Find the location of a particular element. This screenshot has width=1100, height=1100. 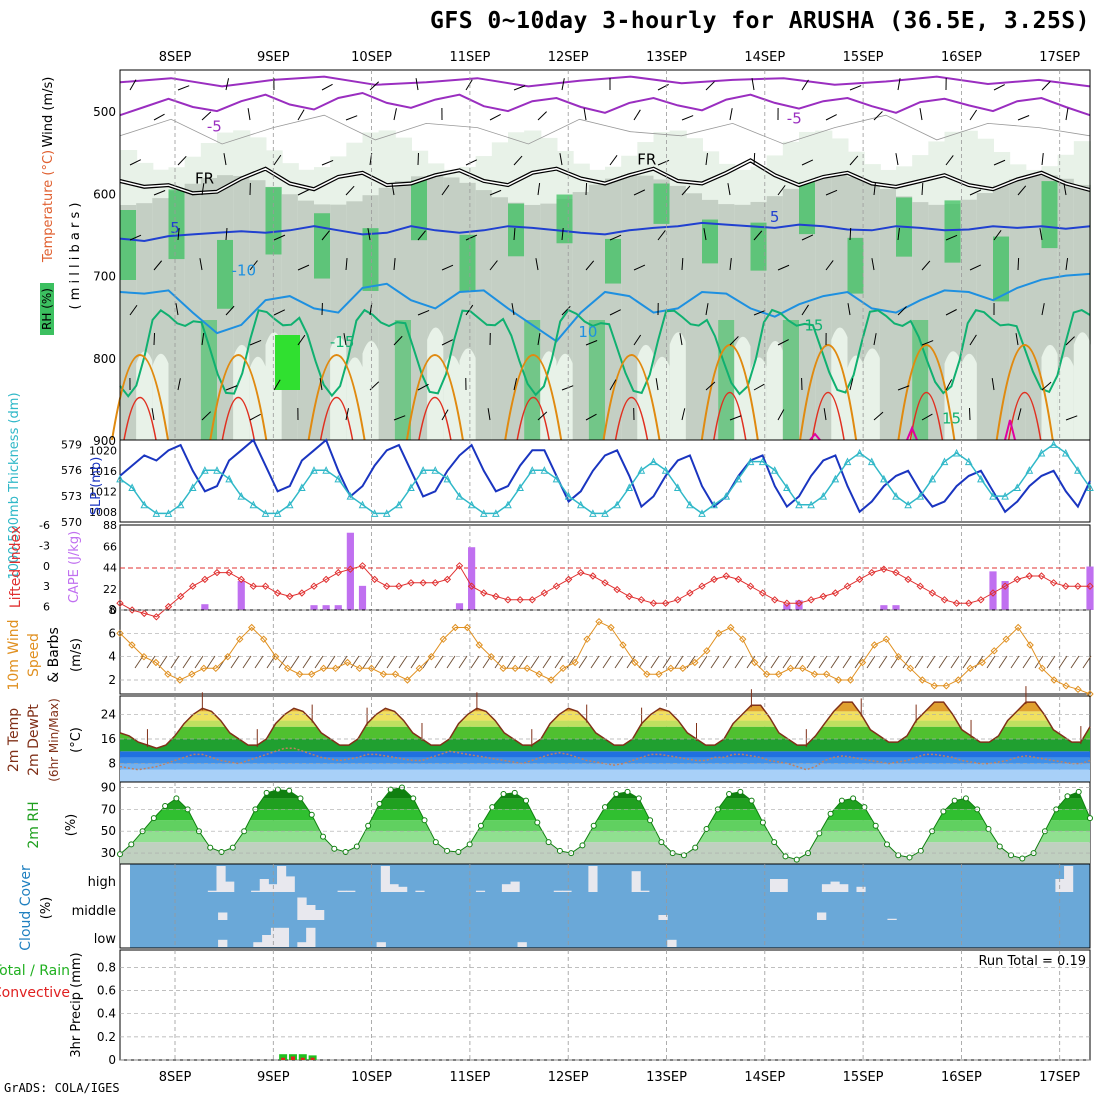

x-tick-label-bottom: 16SEP is located at coordinates (961, 1077).